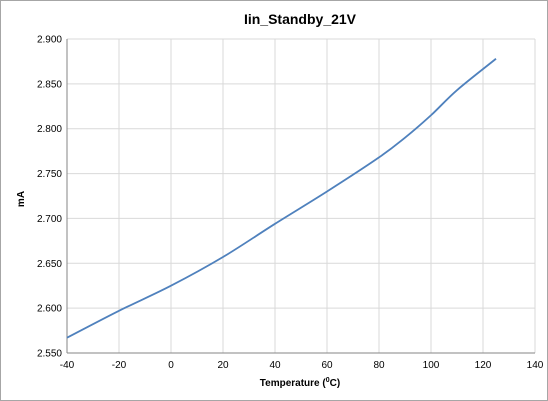 The height and width of the screenshot is (401, 548). What do you see at coordinates (171, 365) in the screenshot?
I see `x-tick-label: 0` at bounding box center [171, 365].